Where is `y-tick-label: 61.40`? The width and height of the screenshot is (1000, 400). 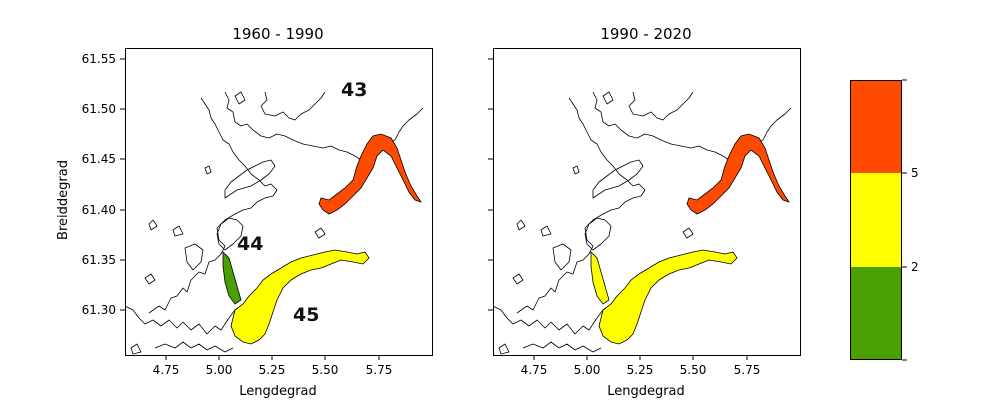 y-tick-label: 61.40 is located at coordinates (99, 210).